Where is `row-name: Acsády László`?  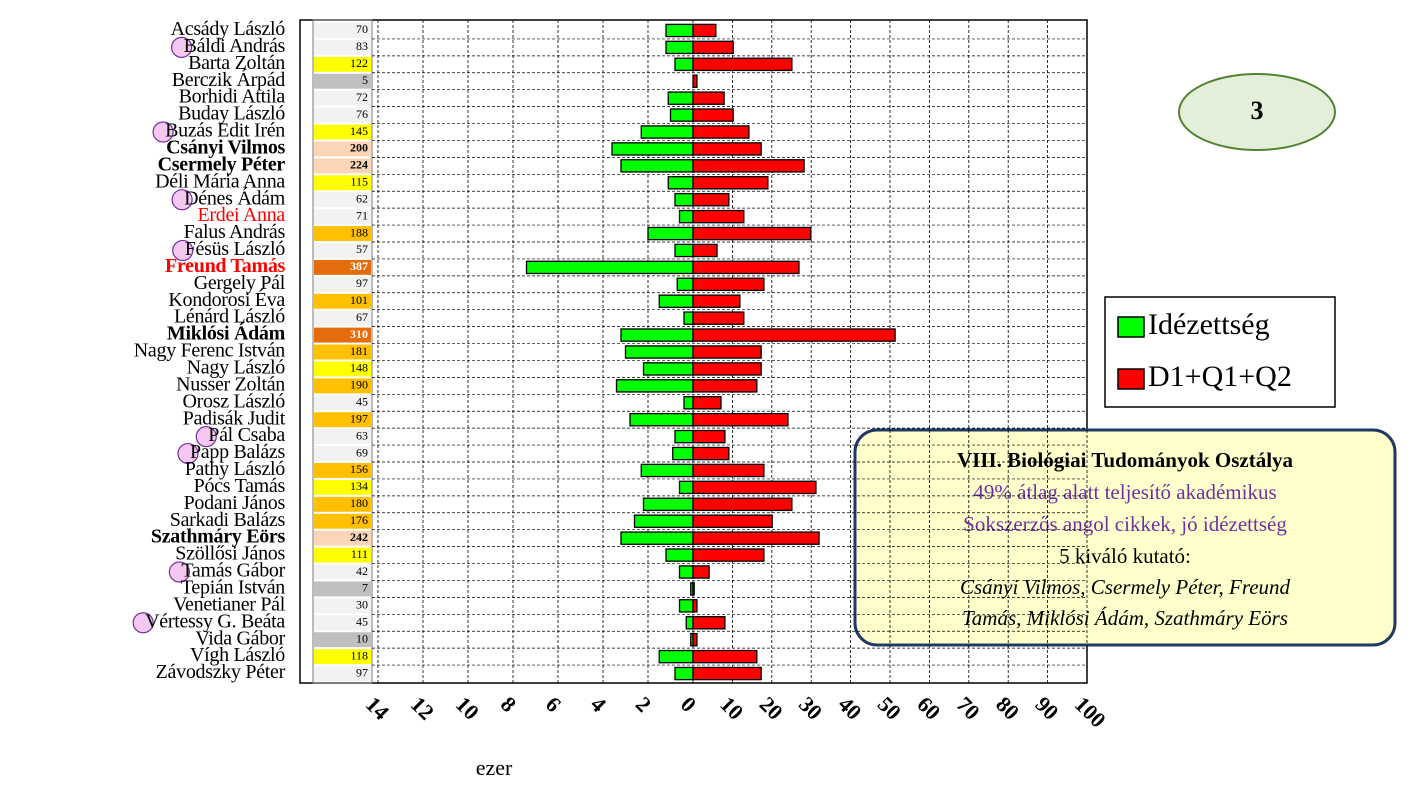 row-name: Acsády László is located at coordinates (228, 29).